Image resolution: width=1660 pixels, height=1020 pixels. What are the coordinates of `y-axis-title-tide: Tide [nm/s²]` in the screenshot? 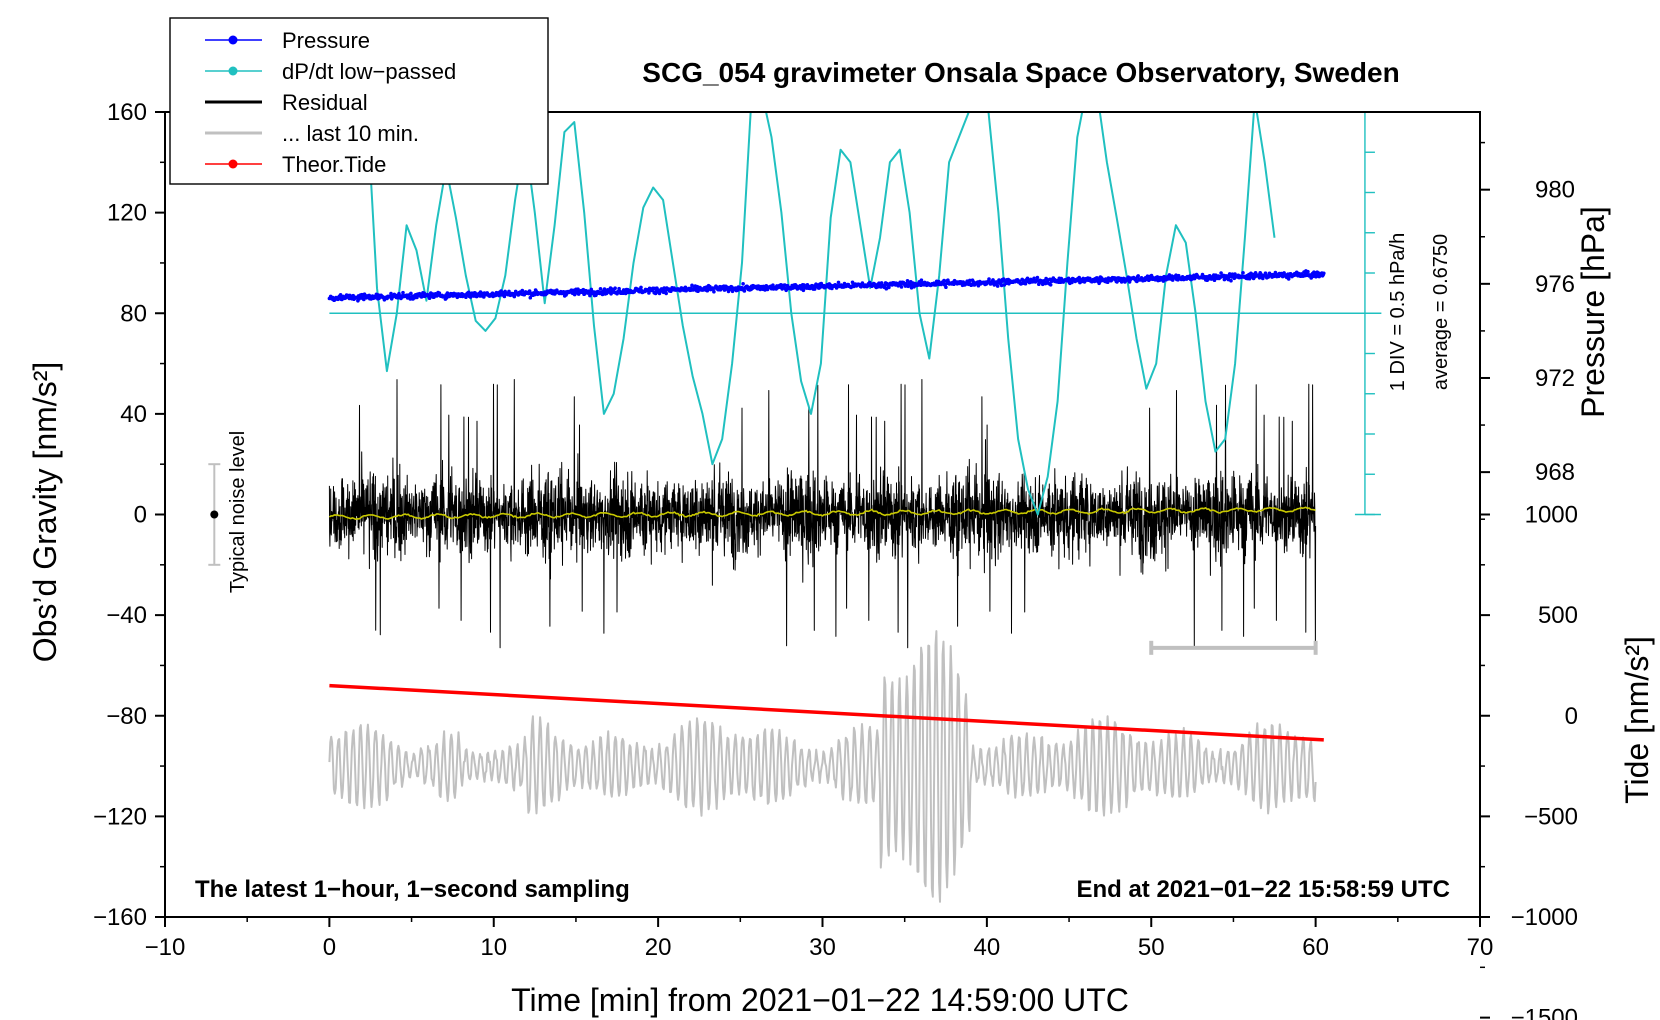 It's located at (1637, 720).